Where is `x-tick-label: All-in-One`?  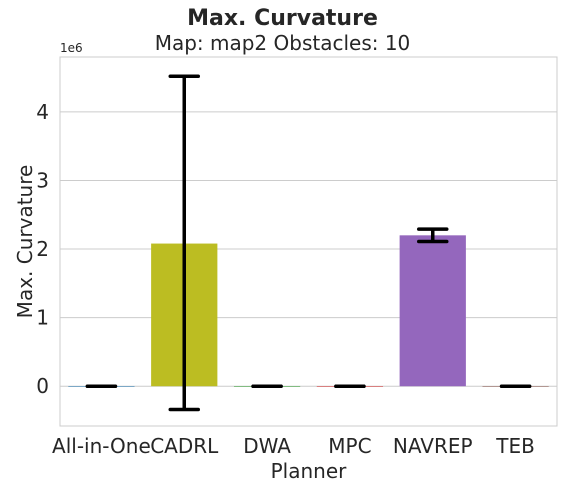 x-tick-label: All-in-One is located at coordinates (101, 446).